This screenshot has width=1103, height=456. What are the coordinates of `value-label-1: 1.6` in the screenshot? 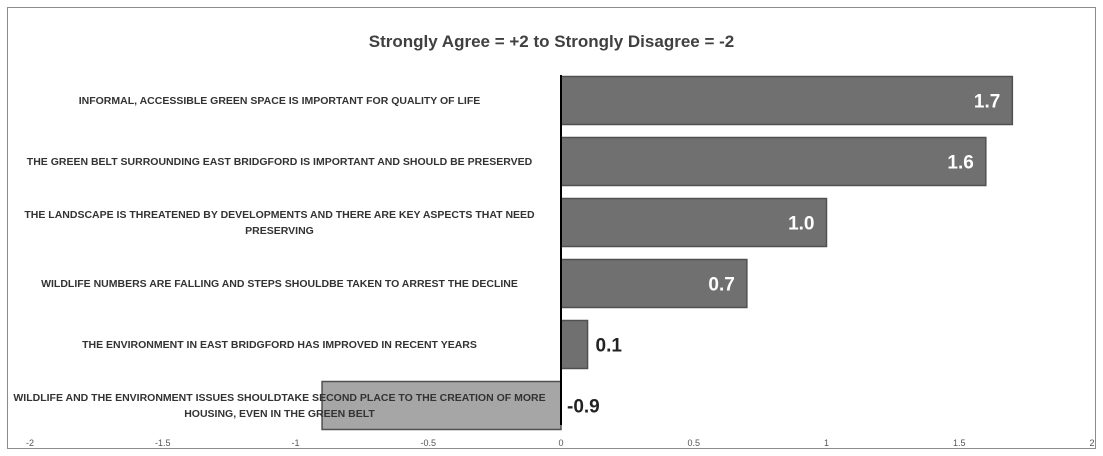 It's located at (960, 163).